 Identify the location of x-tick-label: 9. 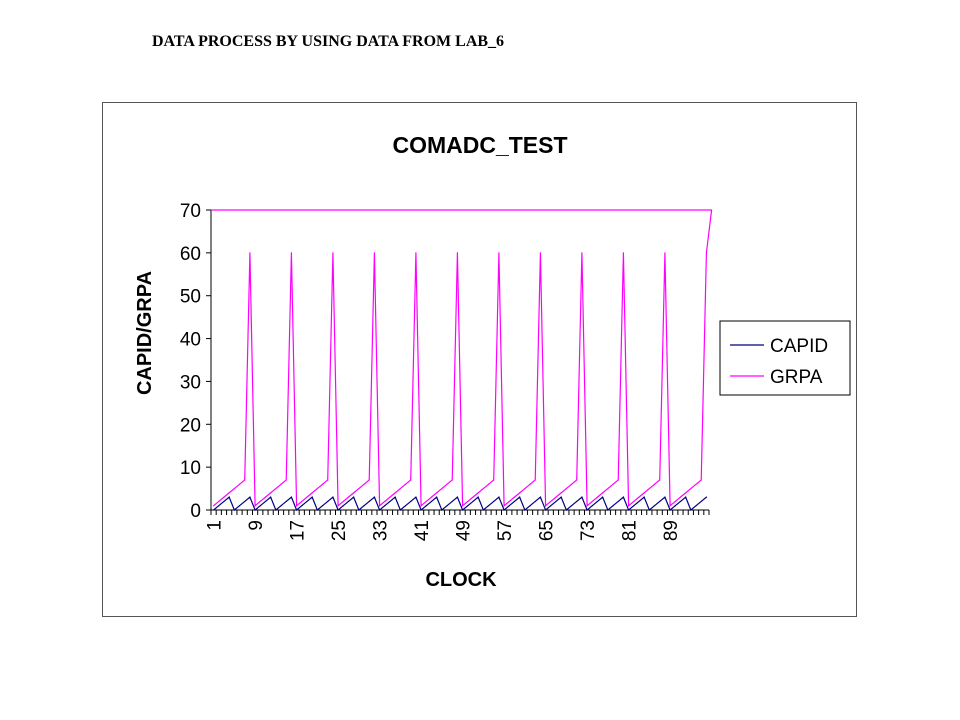
(256, 525).